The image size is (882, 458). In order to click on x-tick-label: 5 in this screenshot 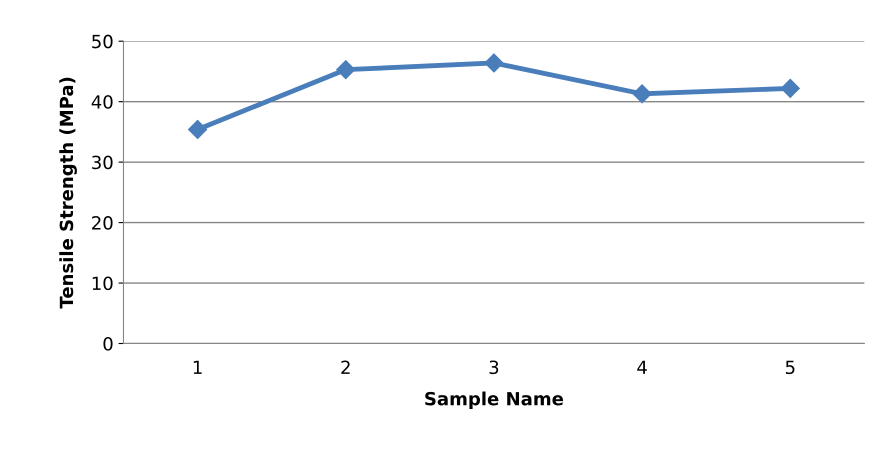, I will do `click(790, 367)`.